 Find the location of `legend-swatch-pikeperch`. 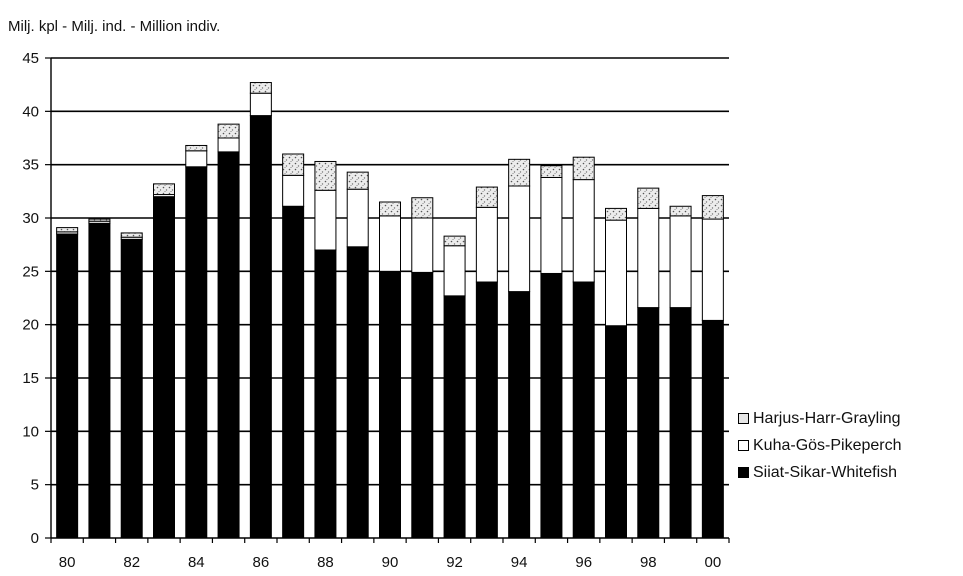

legend-swatch-pikeperch is located at coordinates (743, 445).